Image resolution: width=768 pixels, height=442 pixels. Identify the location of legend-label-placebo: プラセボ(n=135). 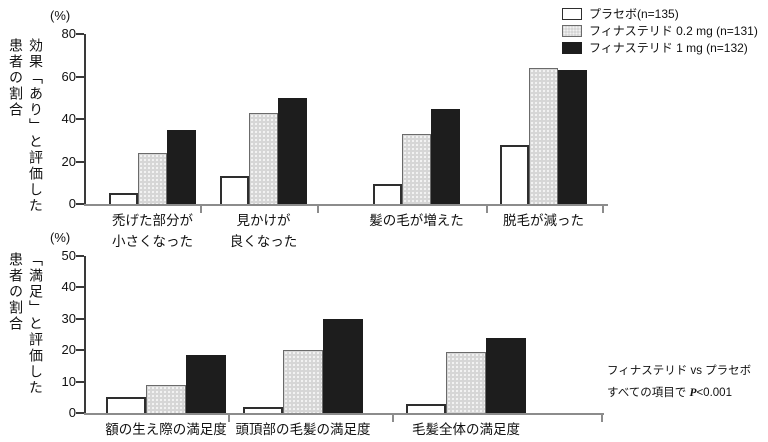
(634, 14).